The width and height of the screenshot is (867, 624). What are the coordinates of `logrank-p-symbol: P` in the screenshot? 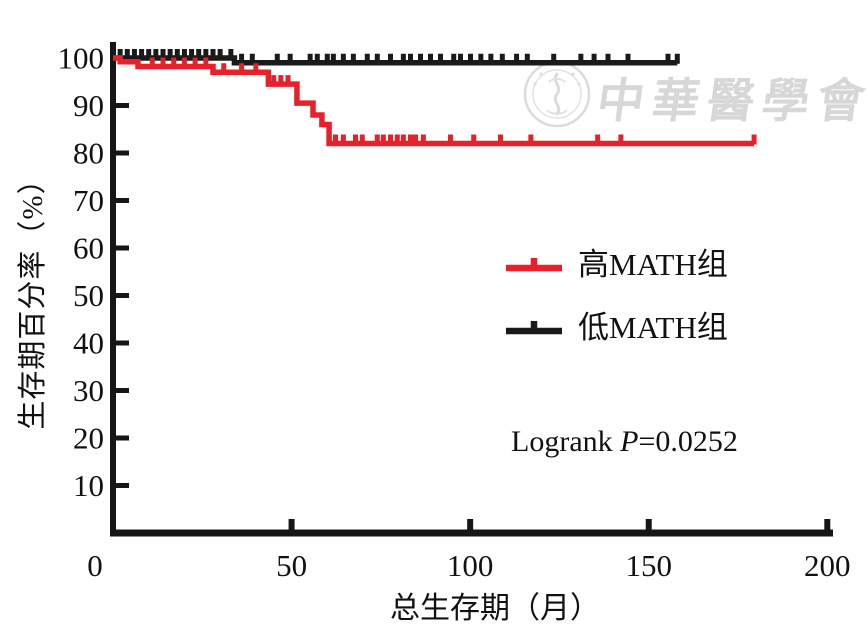 It's located at (629, 441).